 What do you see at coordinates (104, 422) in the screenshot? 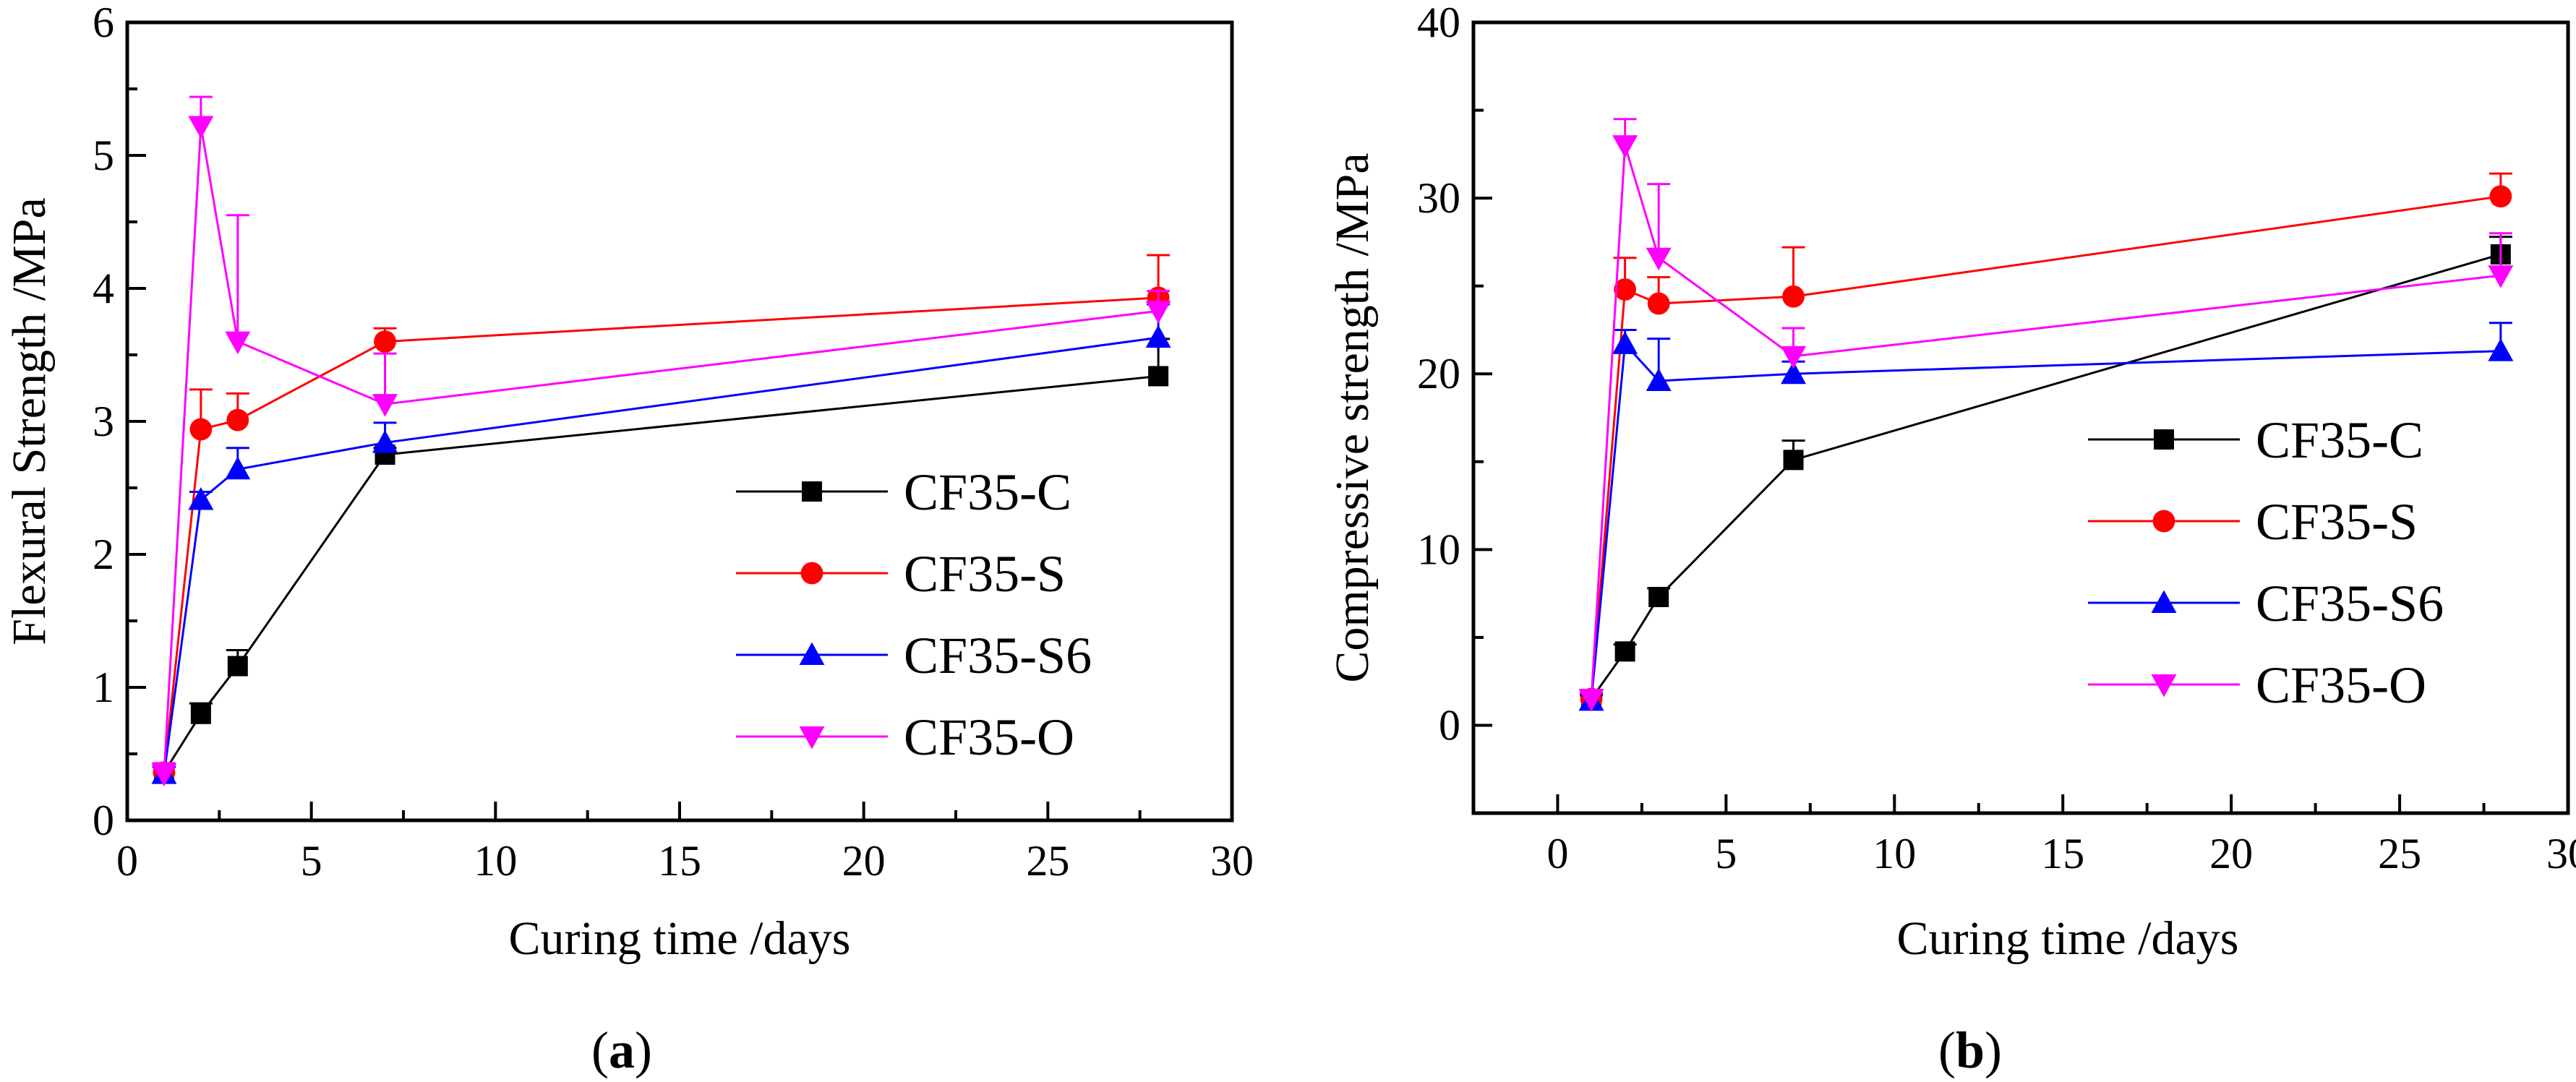
I see `y-tick-label: 3` at bounding box center [104, 422].